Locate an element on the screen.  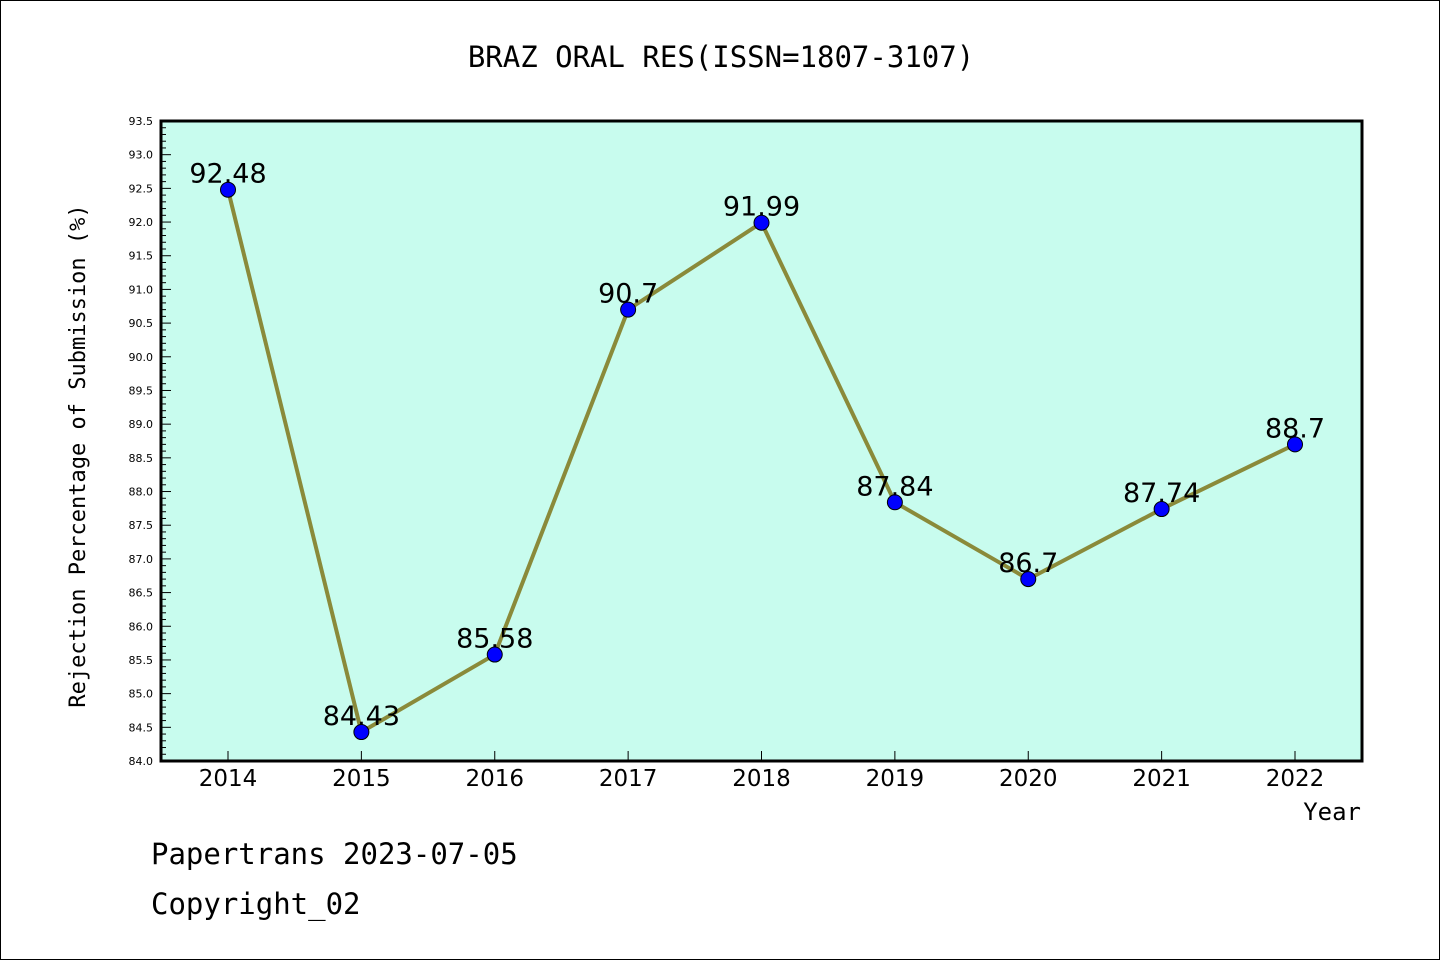
x-tick-label: 2018 is located at coordinates (761, 779).